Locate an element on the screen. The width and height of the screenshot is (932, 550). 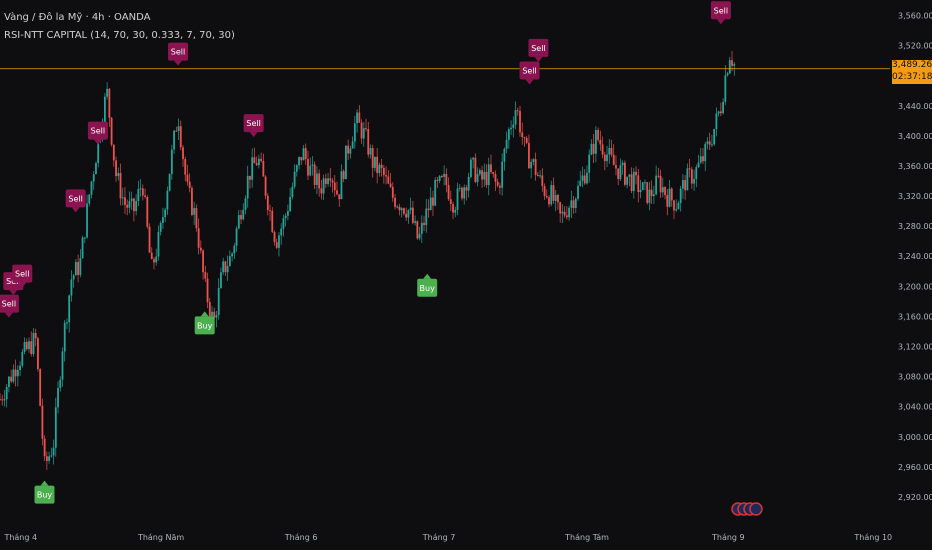
event-flags-icon is located at coordinates (747, 509).